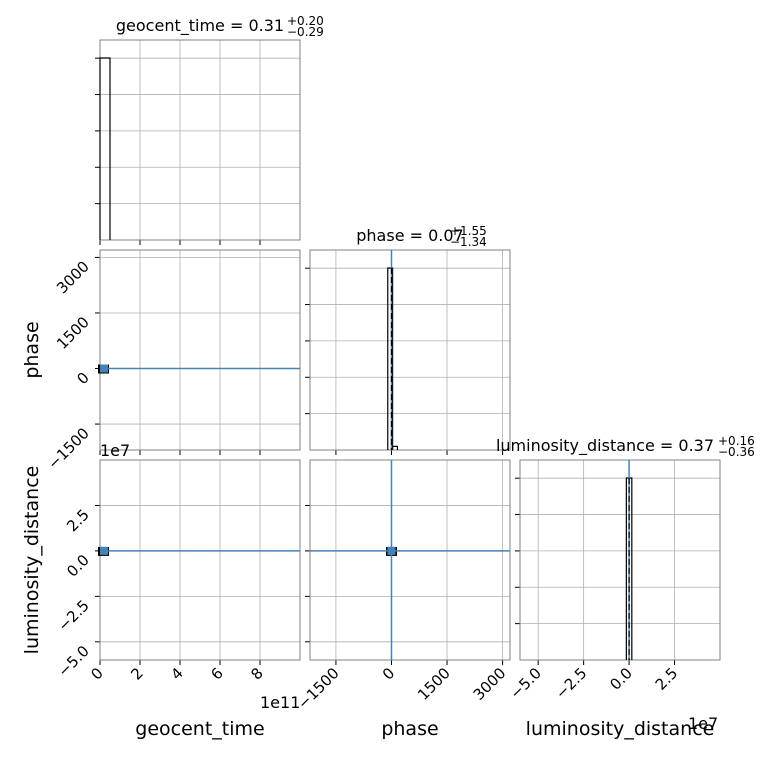  I want to click on xtick-label-luminosity-distance-3: 2.5, so click(667, 679).